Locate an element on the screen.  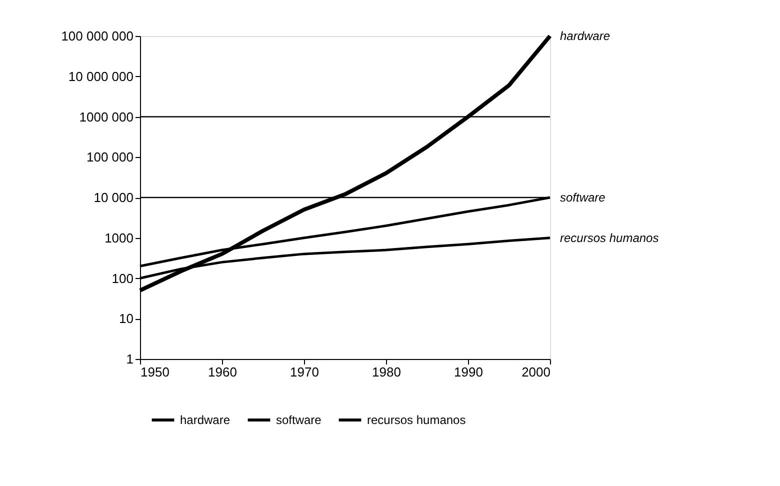
y-tick-label: 100 000 000 is located at coordinates (97, 36).